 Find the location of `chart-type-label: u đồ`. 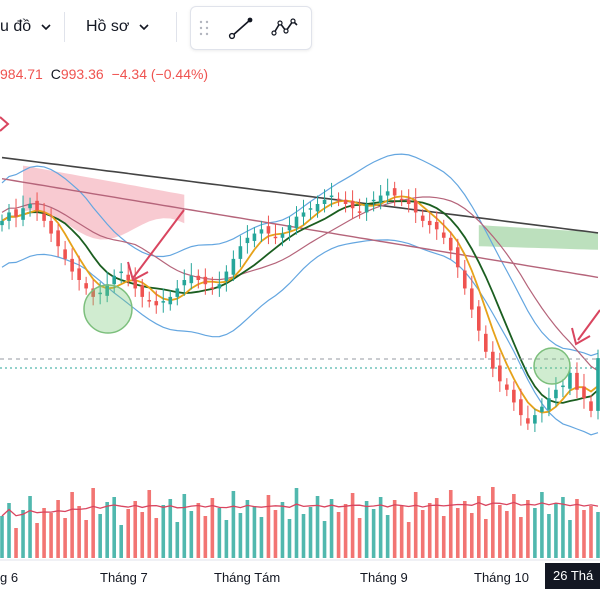

chart-type-label: u đồ is located at coordinates (16, 26).